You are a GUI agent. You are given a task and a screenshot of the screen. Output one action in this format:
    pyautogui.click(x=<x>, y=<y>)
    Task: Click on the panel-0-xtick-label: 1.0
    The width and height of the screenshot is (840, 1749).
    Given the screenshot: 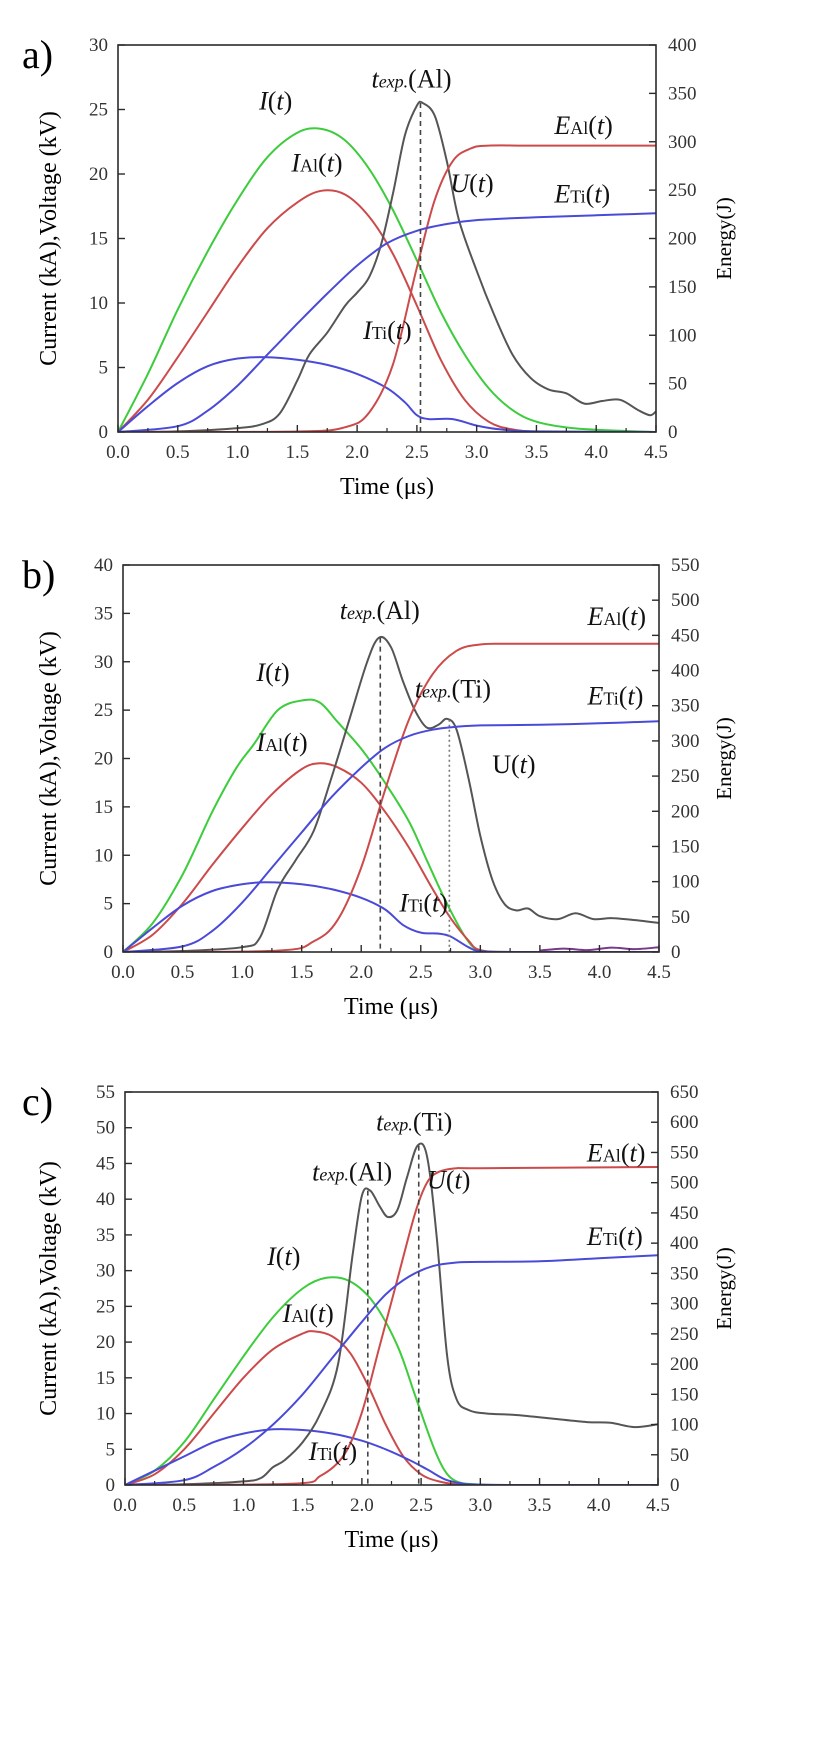 What is the action you would take?
    pyautogui.click(x=238, y=452)
    